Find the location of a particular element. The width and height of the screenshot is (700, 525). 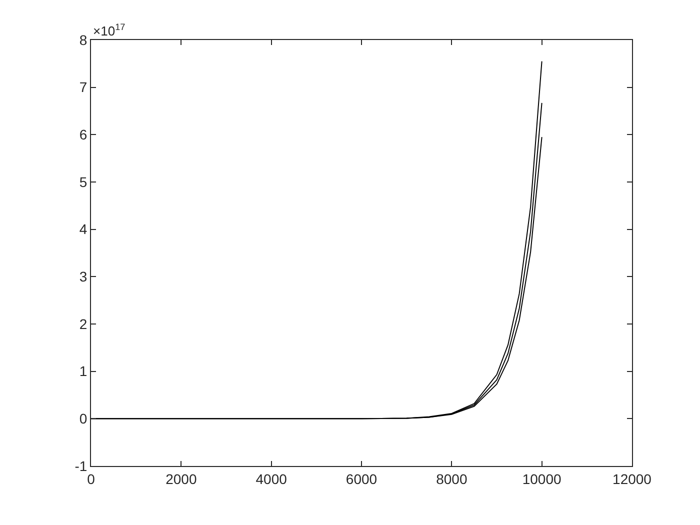

x-tick-label: 10000 is located at coordinates (542, 478).